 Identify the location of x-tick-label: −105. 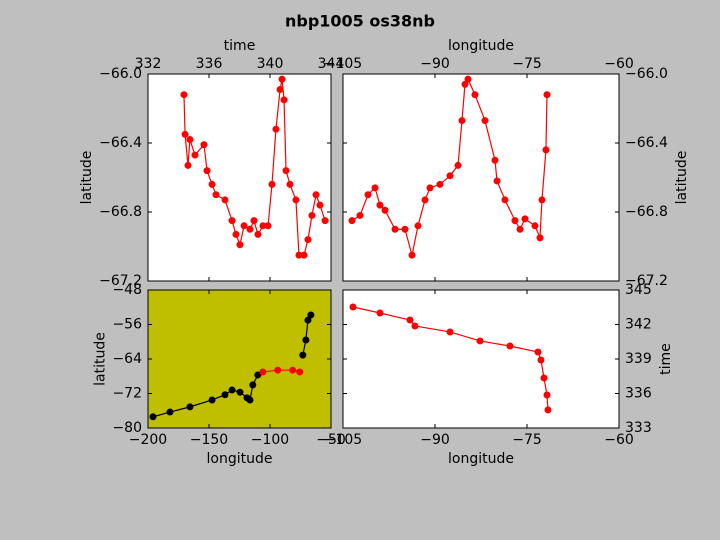
(343, 440).